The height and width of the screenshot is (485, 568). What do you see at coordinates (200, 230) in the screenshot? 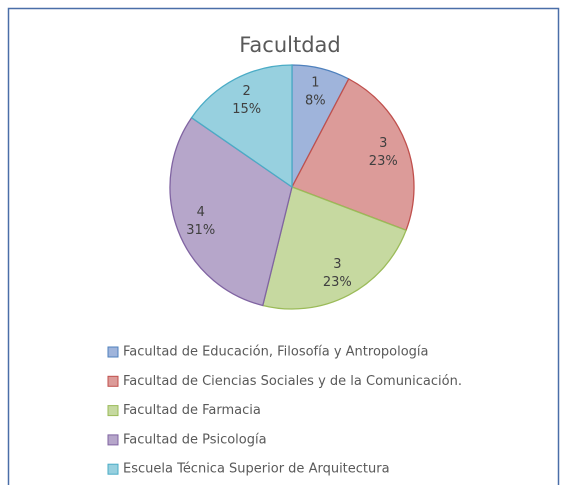
I see `data-label-percent: 31%` at bounding box center [200, 230].